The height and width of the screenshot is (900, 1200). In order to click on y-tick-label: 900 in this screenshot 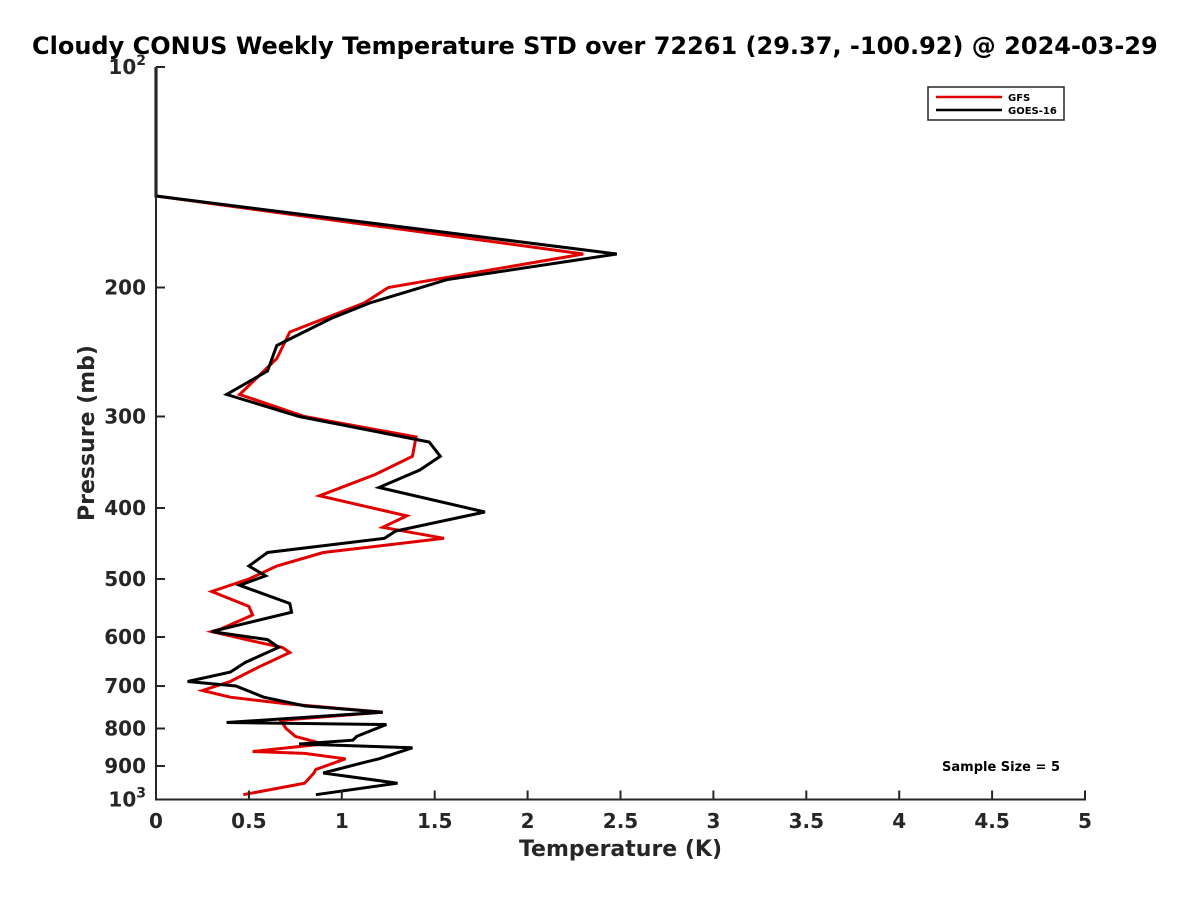, I will do `click(125, 766)`.